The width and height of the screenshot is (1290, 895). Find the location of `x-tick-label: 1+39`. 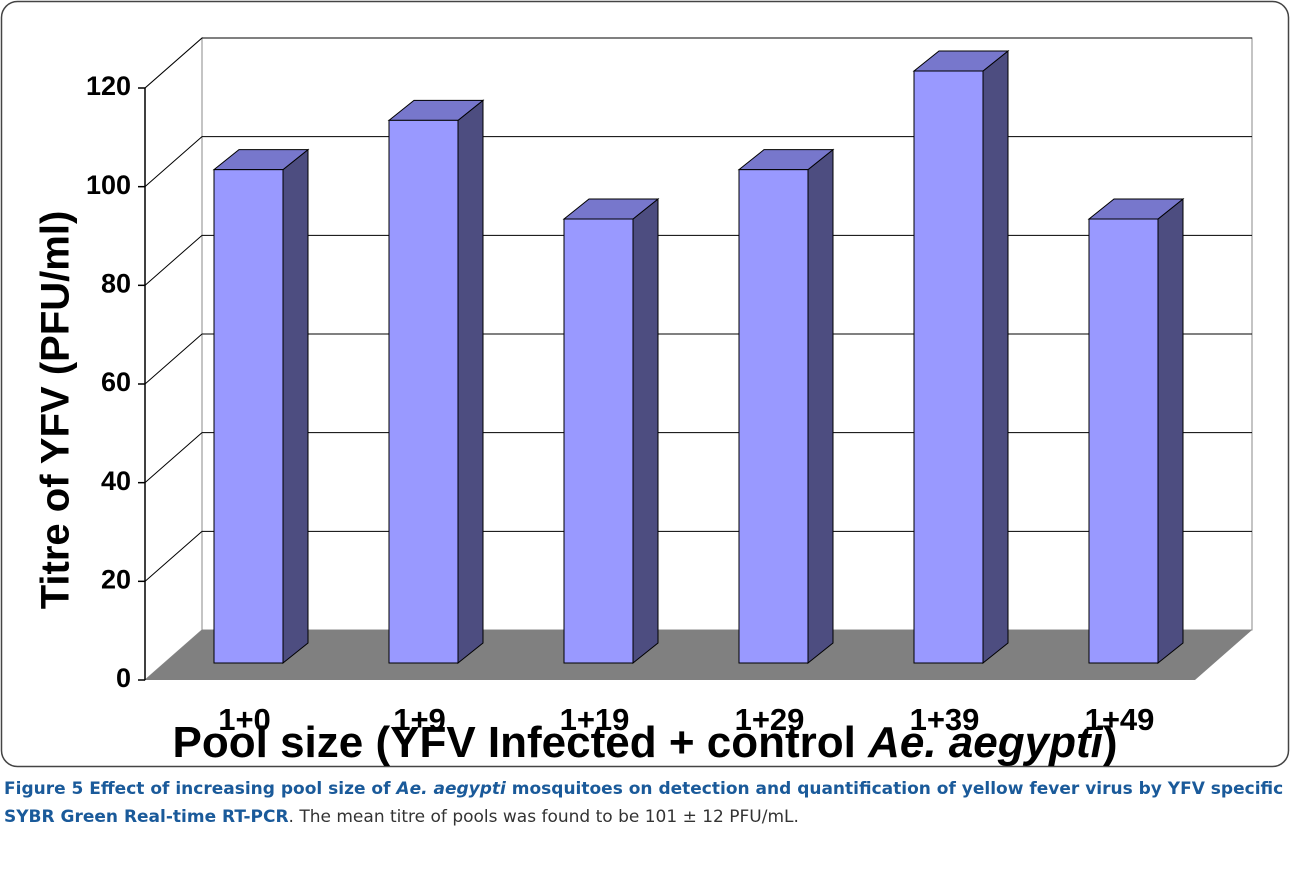

x-tick-label: 1+39 is located at coordinates (945, 719).